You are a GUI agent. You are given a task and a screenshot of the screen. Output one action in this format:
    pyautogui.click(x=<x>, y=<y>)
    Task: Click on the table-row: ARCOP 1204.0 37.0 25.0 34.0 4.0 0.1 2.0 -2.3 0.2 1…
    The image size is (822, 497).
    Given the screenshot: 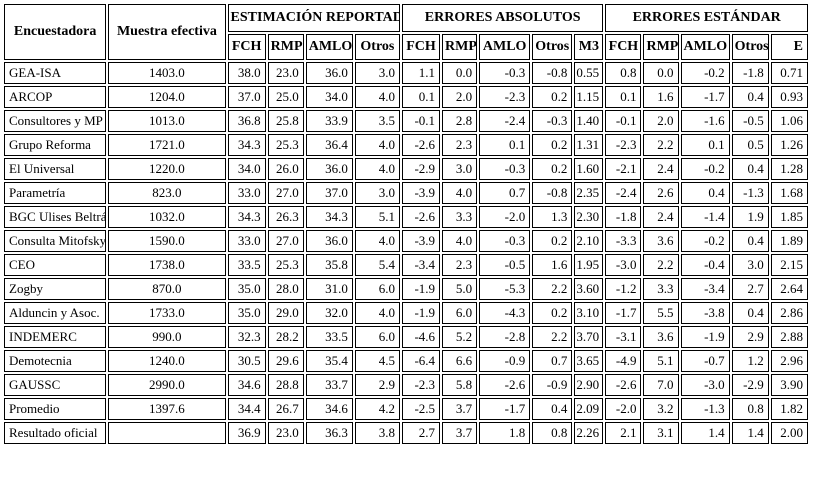 What is the action you would take?
    pyautogui.click(x=406, y=97)
    